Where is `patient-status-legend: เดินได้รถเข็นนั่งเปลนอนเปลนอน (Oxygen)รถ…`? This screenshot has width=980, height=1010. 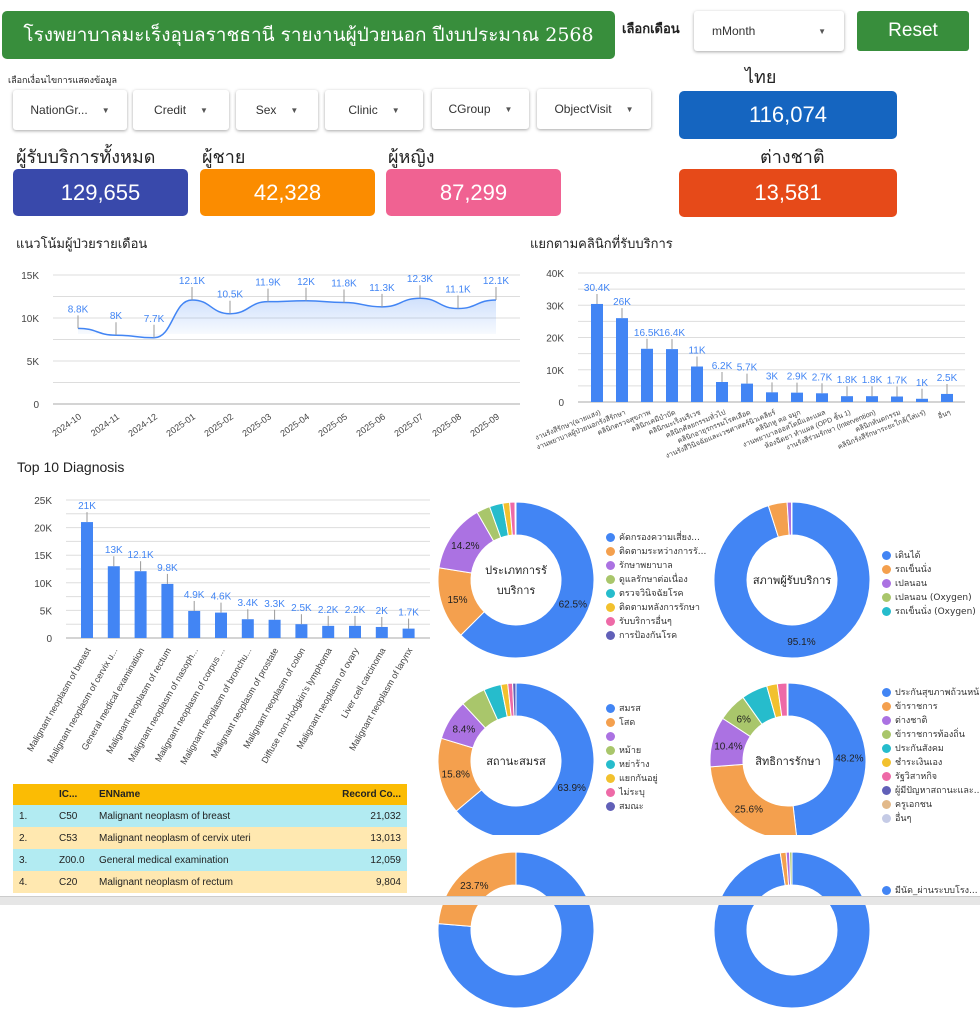 patient-status-legend: เดินได้รถเข็นนั่งเปลนอนเปลนอน (Oxygen)รถ… is located at coordinates (929, 583).